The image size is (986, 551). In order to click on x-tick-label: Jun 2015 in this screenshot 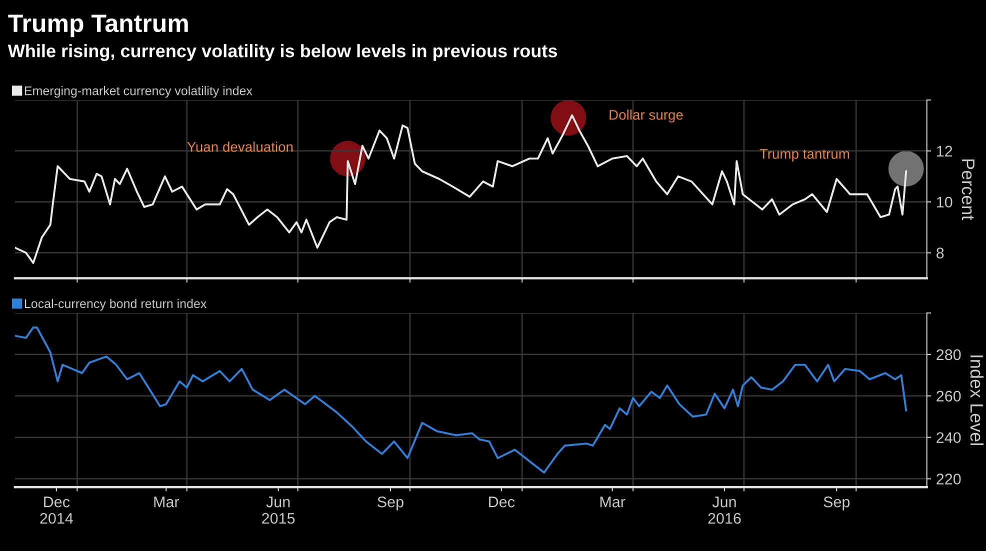, I will do `click(278, 510)`.